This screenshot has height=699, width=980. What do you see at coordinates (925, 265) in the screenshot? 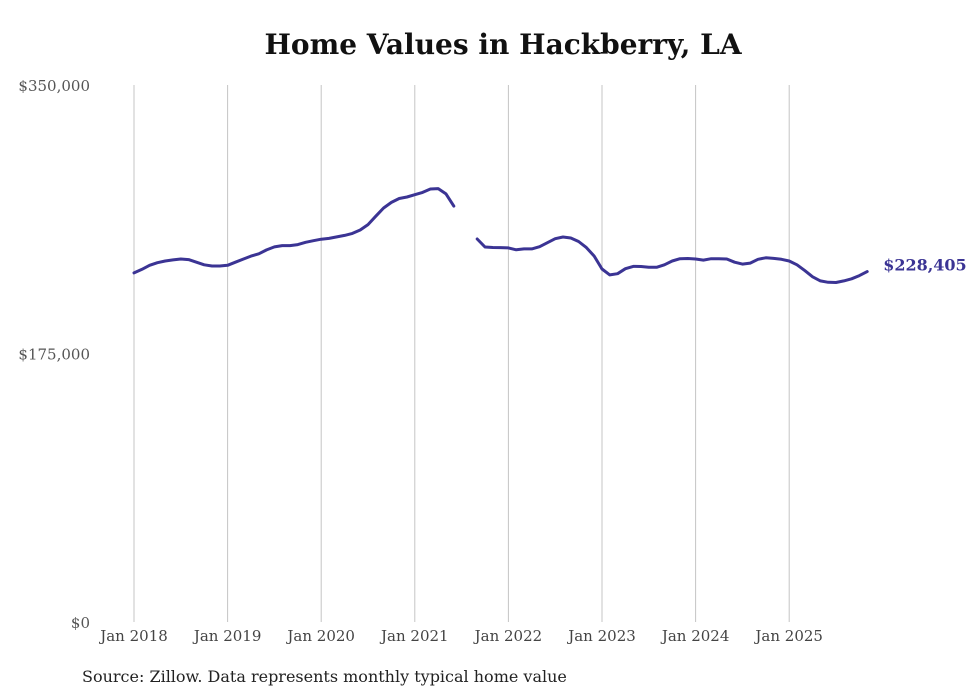
I see `end-value-label: $228,405` at bounding box center [925, 265].